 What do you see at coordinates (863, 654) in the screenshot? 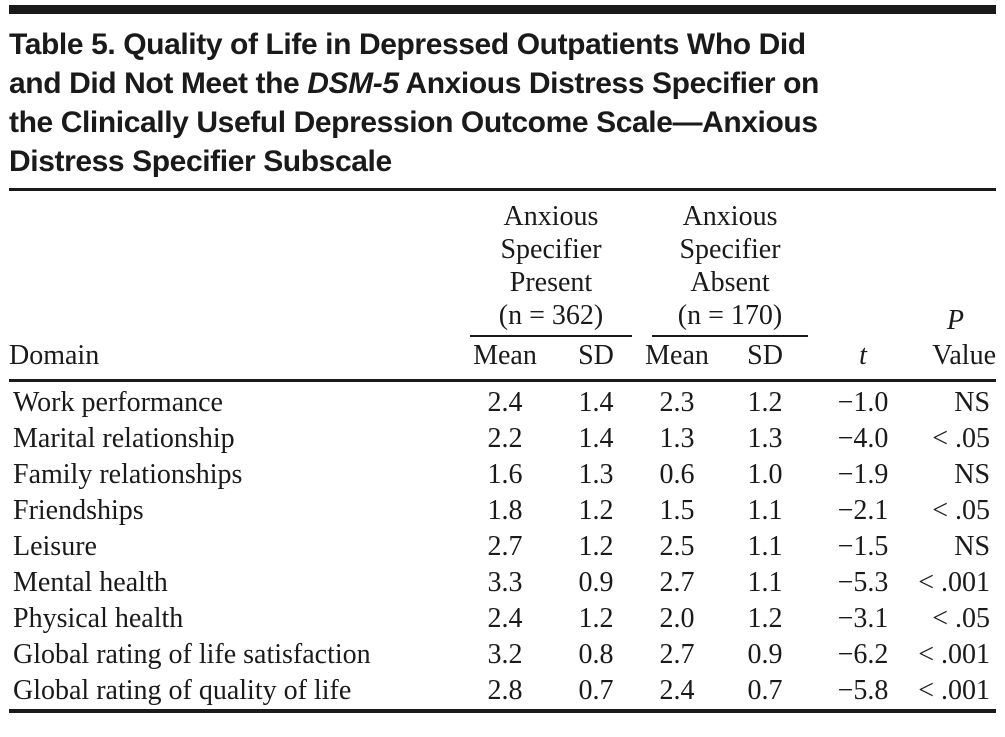
I see `t-cell: −6.2` at bounding box center [863, 654].